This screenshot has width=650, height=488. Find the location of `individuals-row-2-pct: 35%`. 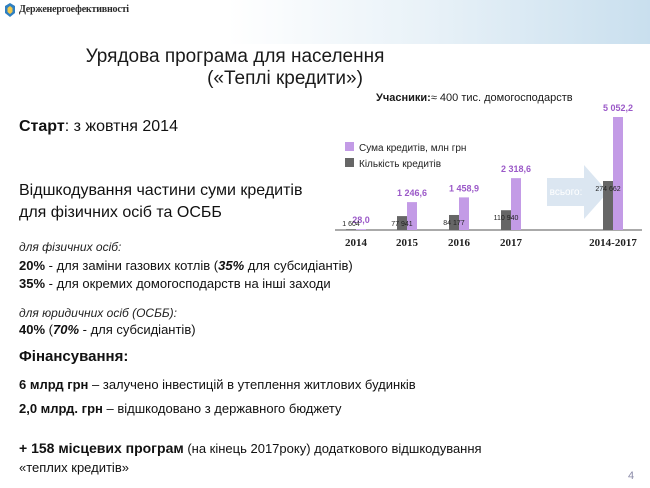

individuals-row-2-pct: 35% is located at coordinates (32, 283).